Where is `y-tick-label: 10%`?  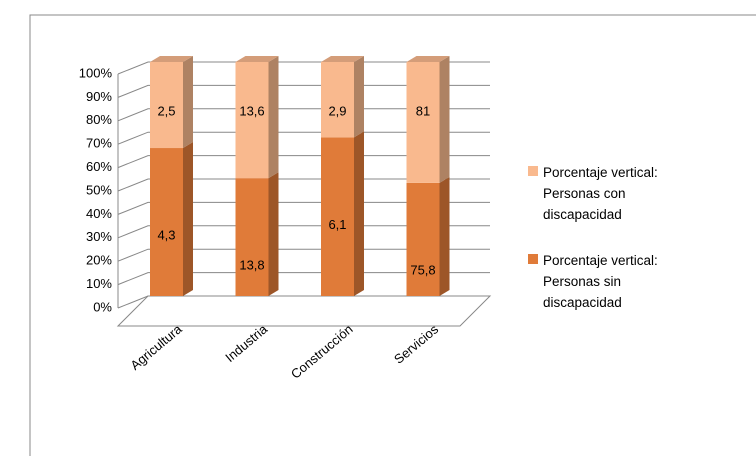
y-tick-label: 10% is located at coordinates (99, 283).